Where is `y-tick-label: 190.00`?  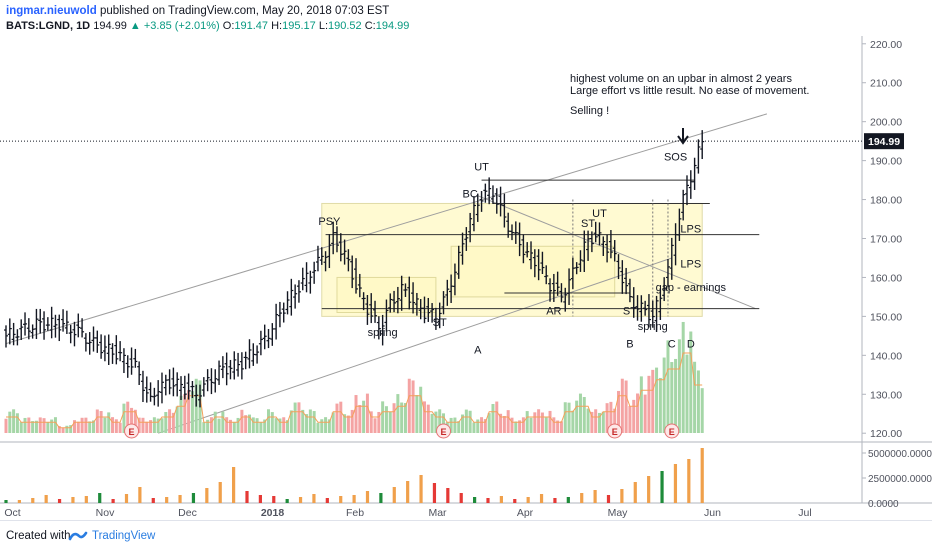
y-tick-label: 190.00 is located at coordinates (886, 162).